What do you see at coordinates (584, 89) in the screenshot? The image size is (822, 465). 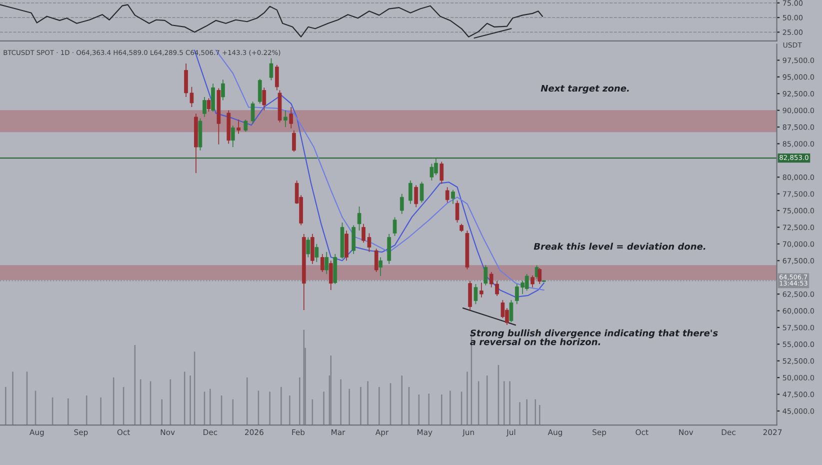 I see `annotation: Next target zone.` at bounding box center [584, 89].